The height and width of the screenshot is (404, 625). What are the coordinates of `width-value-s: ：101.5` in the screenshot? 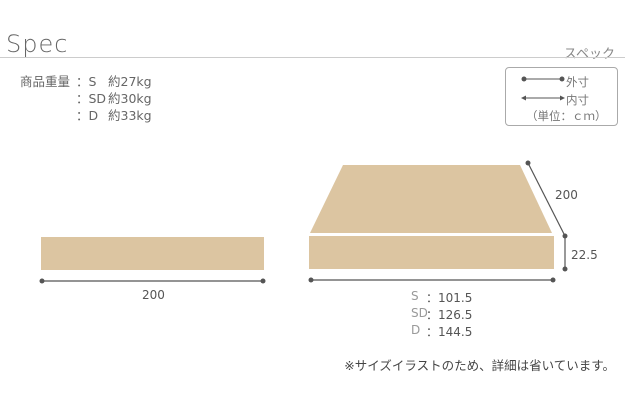 It's located at (449, 298).